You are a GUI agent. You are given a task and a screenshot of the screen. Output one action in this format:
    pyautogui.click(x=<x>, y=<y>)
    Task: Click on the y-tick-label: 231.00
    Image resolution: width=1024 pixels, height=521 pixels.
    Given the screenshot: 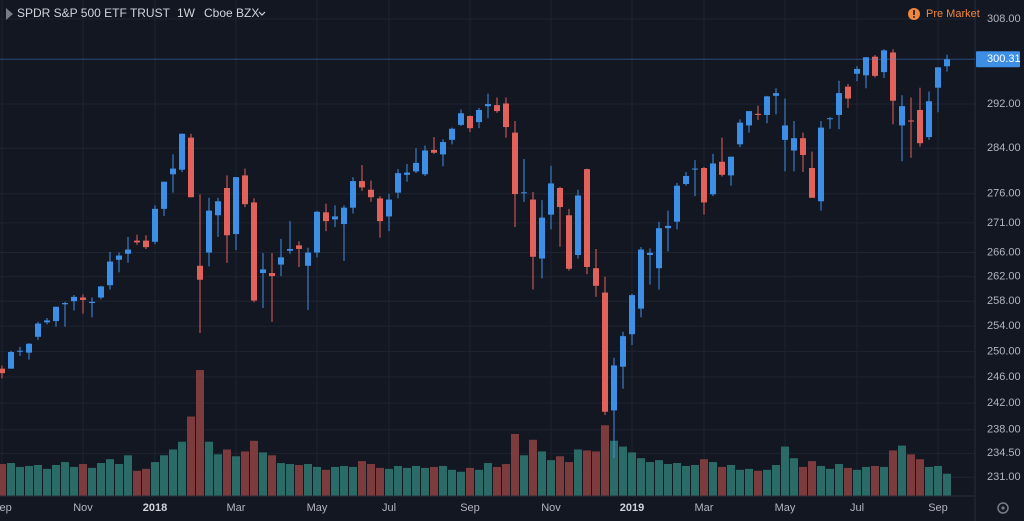 What is the action you would take?
    pyautogui.click(x=1004, y=477)
    